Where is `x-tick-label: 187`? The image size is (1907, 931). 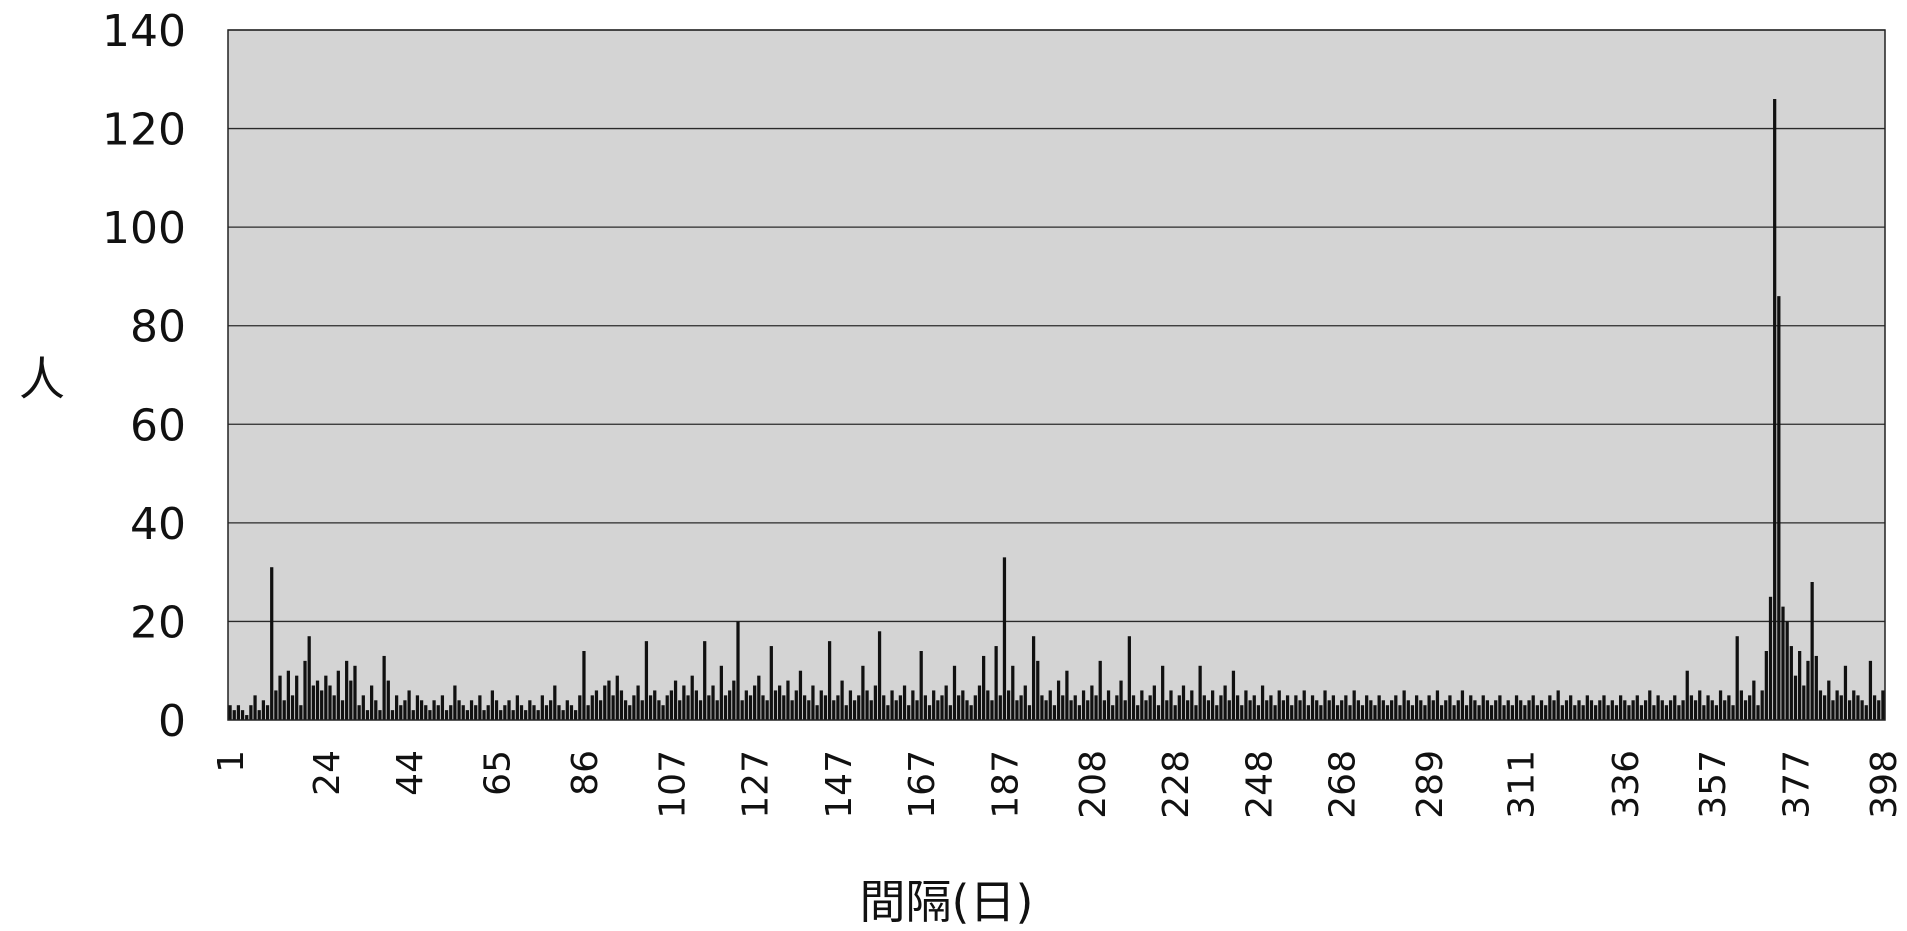
x-tick-label: 187 is located at coordinates (1005, 784).